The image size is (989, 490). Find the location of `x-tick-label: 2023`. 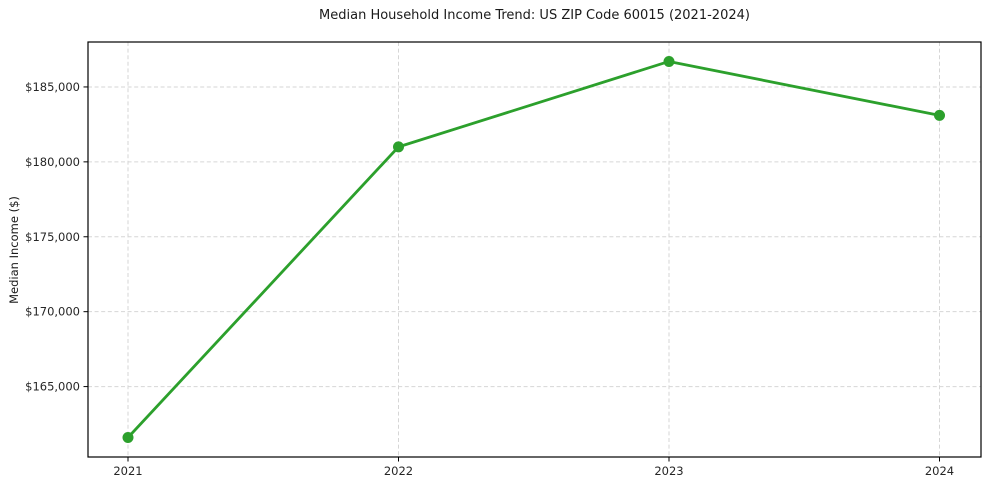

x-tick-label: 2023 is located at coordinates (668, 471).